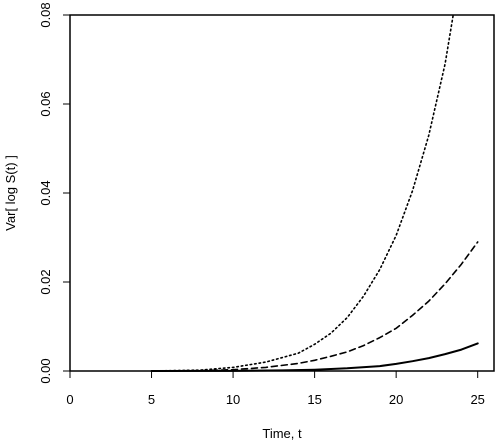 This screenshot has width=500, height=442. What do you see at coordinates (282, 433) in the screenshot?
I see `x-axis-title: Time, t` at bounding box center [282, 433].